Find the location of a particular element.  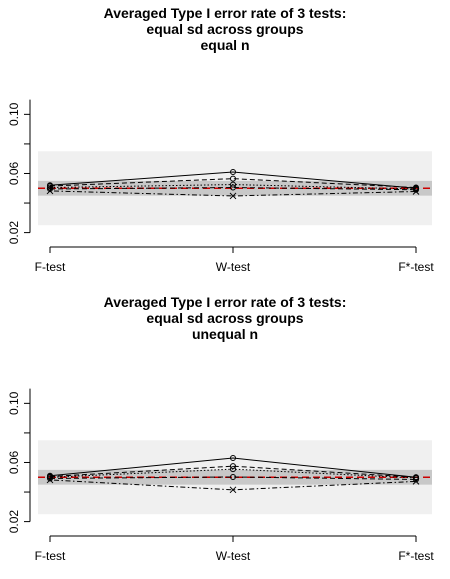

chart-title-line-3: equal n is located at coordinates (225, 45).